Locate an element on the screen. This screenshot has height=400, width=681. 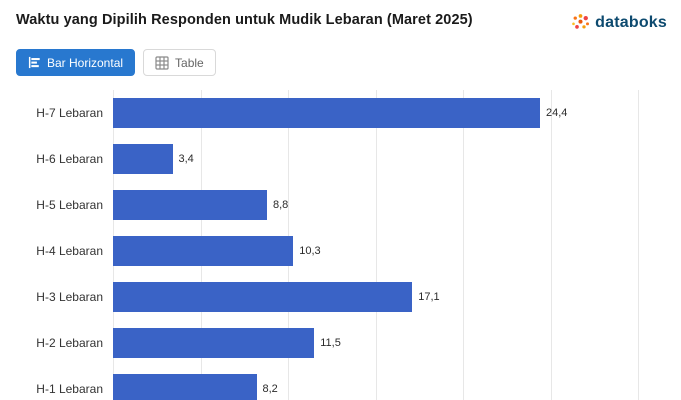
bar-track: 3,4 is located at coordinates (375, 159).